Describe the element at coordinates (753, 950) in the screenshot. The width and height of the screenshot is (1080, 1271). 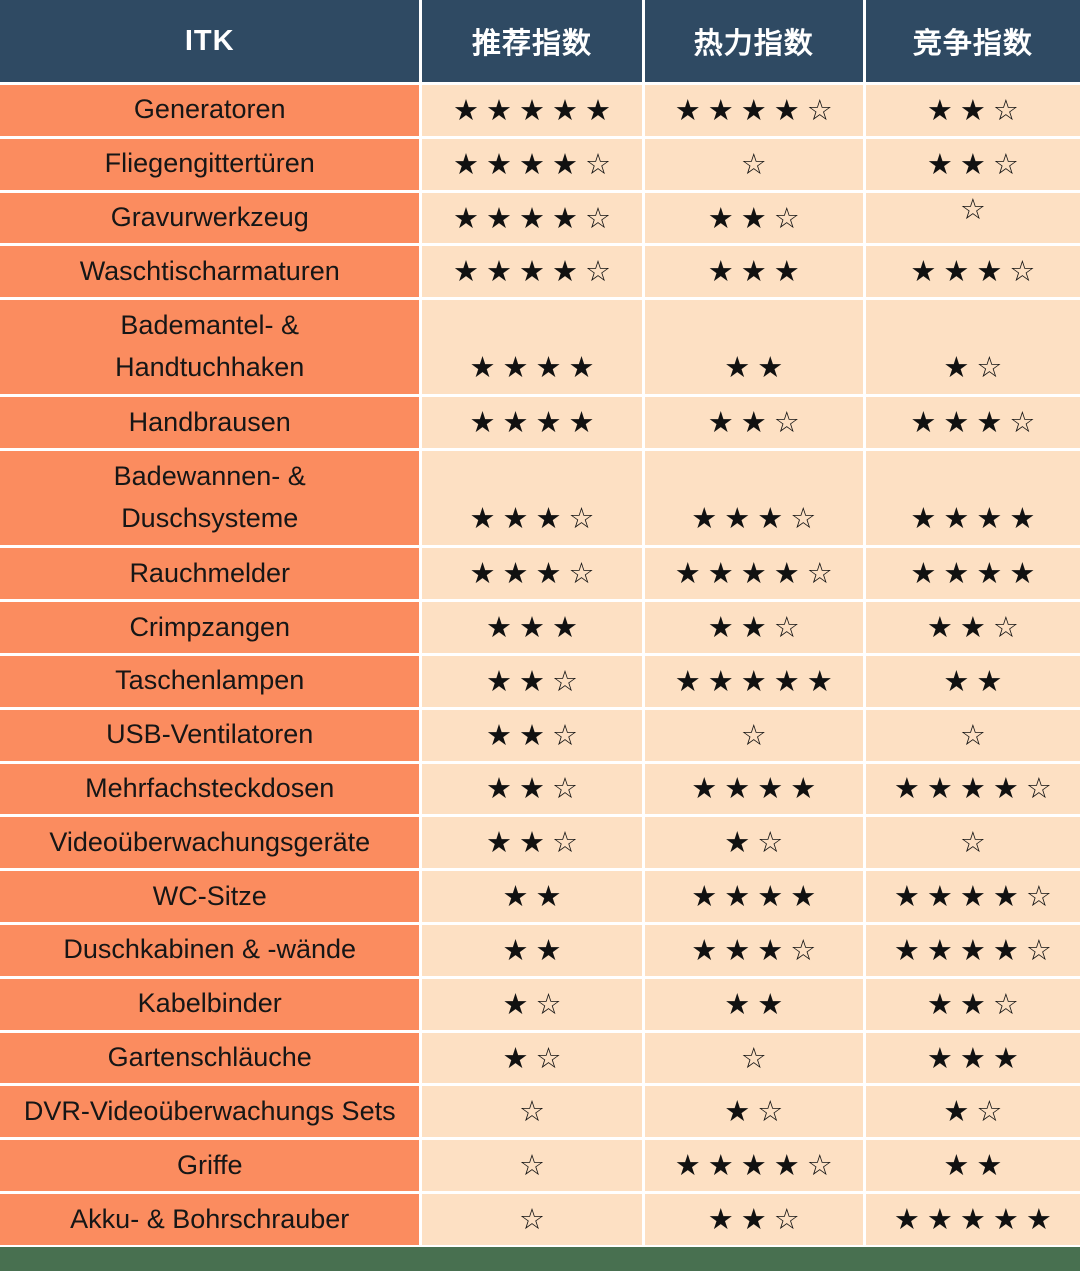
I see `heat-star-cell: ★★★☆` at that location.